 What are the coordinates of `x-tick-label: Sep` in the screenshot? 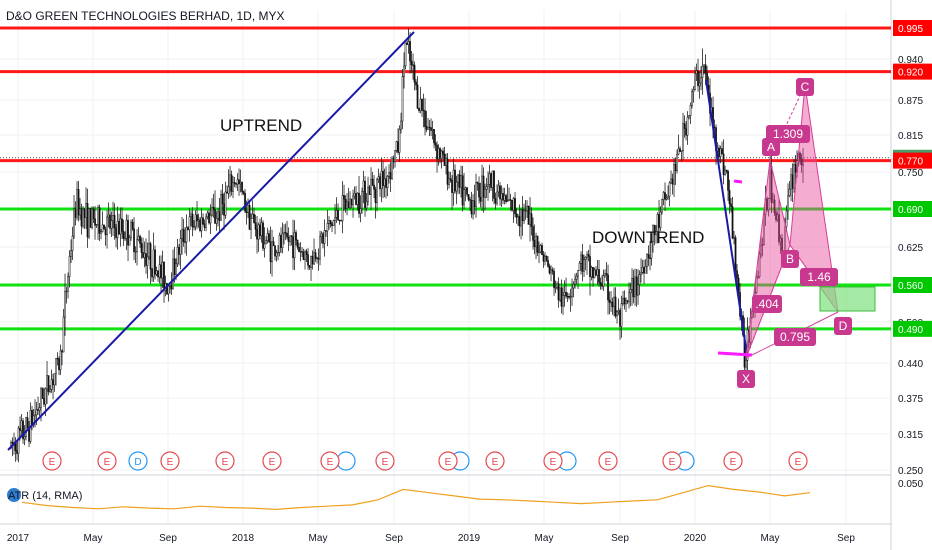 It's located at (846, 538).